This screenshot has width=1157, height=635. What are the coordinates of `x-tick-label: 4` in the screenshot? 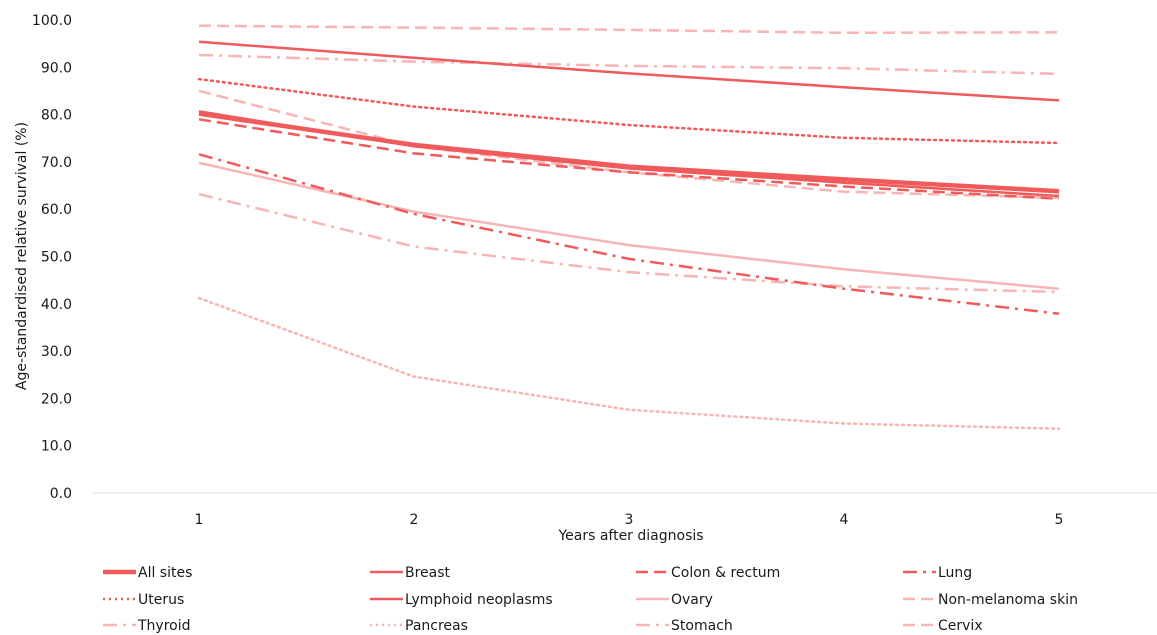 It's located at (844, 520).